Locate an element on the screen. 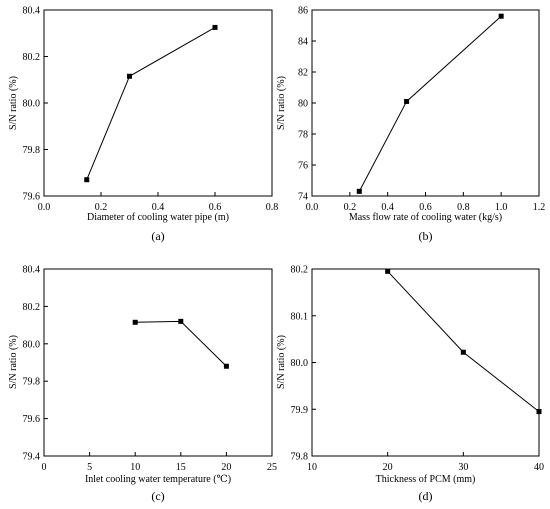 Image resolution: width=550 pixels, height=509 pixels. y-tick-label: 84 is located at coordinates (303, 42).